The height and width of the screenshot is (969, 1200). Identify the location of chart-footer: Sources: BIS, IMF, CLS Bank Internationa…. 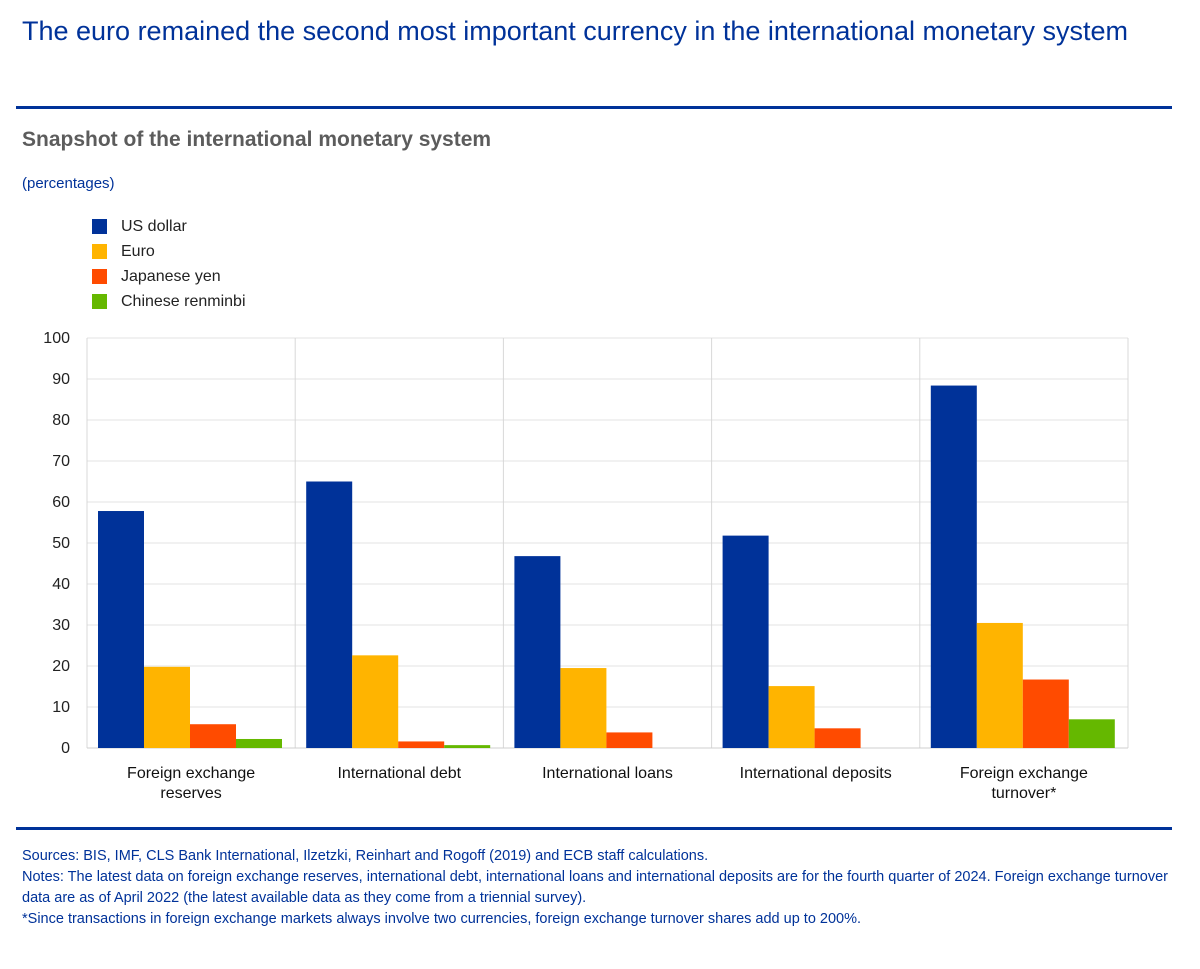
(602, 888).